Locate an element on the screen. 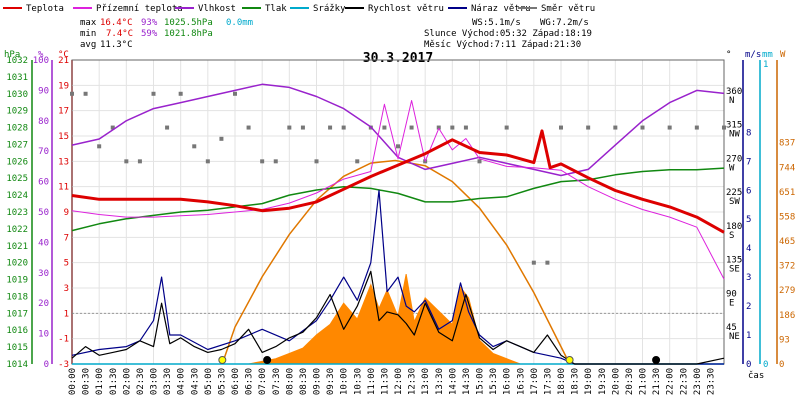  legend-wind-speed: Rychlost větru is located at coordinates (406, 9).